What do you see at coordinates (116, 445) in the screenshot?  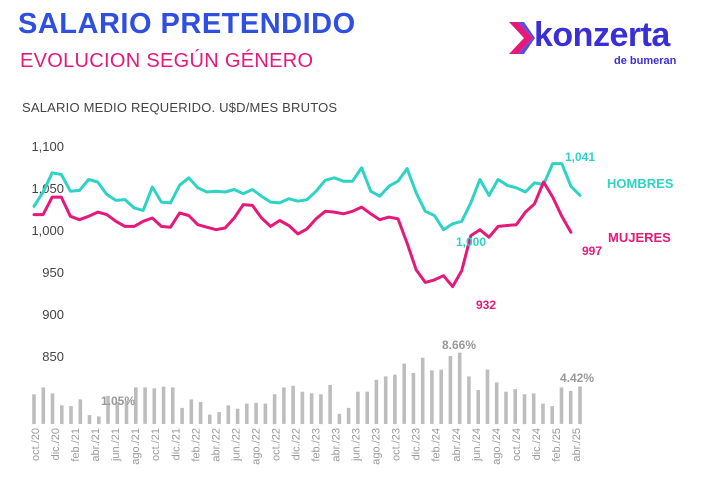 I see `x-tick-label: jun./21` at bounding box center [116, 445].